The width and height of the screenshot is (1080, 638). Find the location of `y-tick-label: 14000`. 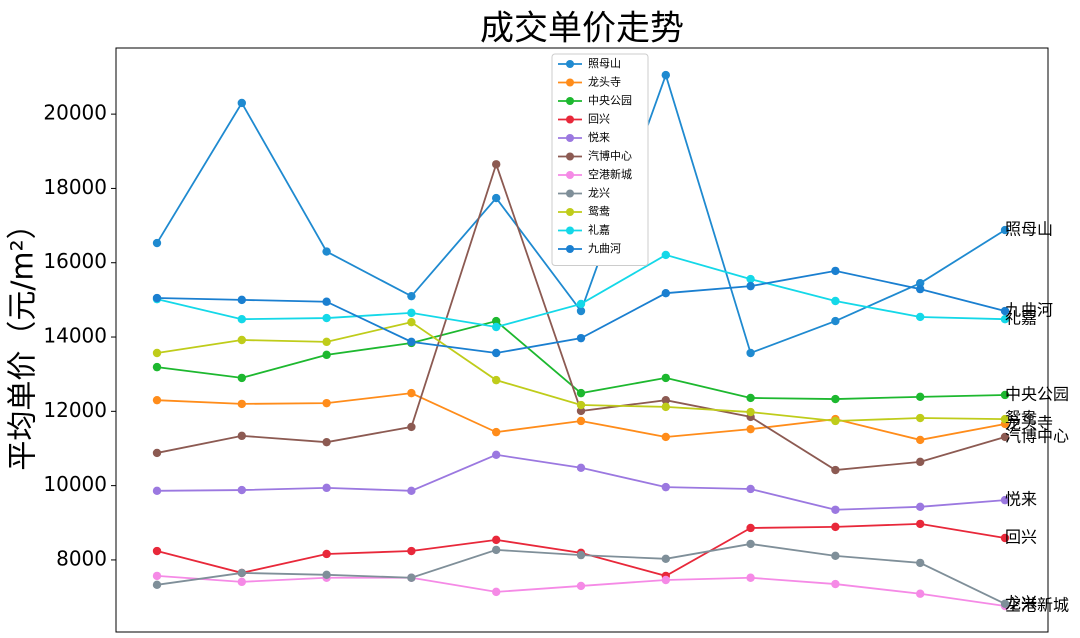

y-tick-label: 14000 is located at coordinates (75, 336).